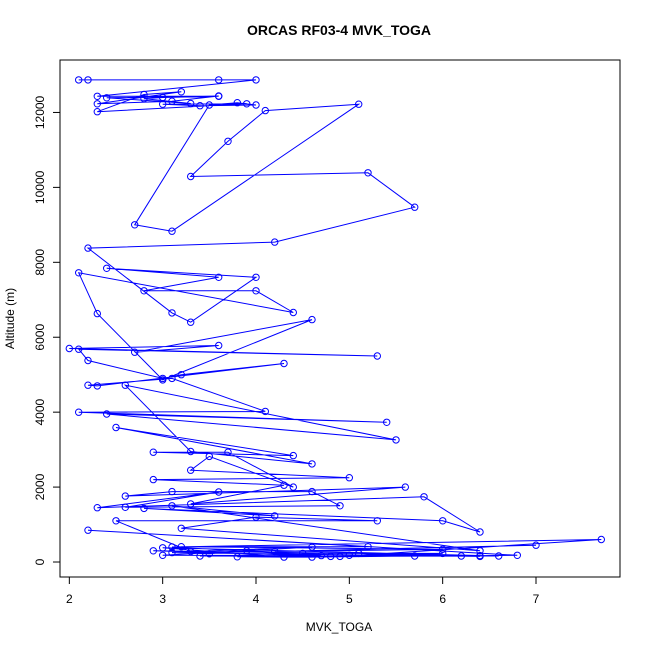 This screenshot has height=650, width=650. I want to click on chart-title: ORCAS RF03-4 MVK_TOGA, so click(339, 30).